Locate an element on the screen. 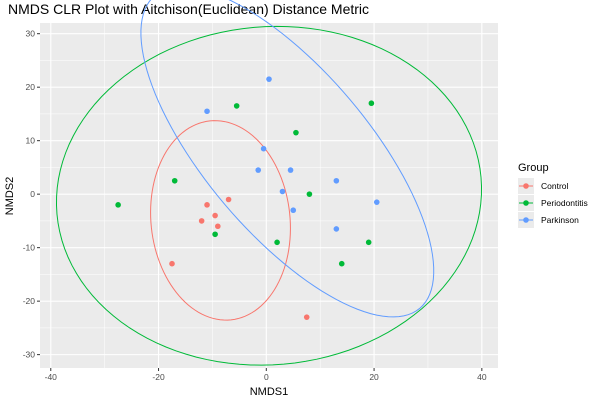 This screenshot has height=400, width=600. y-tick-label: 0 is located at coordinates (32, 194).